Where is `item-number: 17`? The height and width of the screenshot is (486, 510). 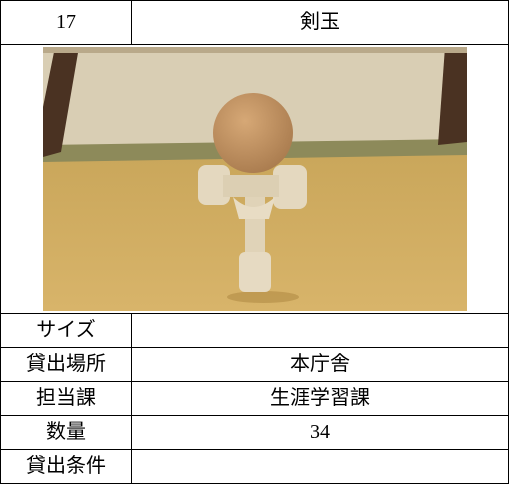
item-number: 17 is located at coordinates (66, 22).